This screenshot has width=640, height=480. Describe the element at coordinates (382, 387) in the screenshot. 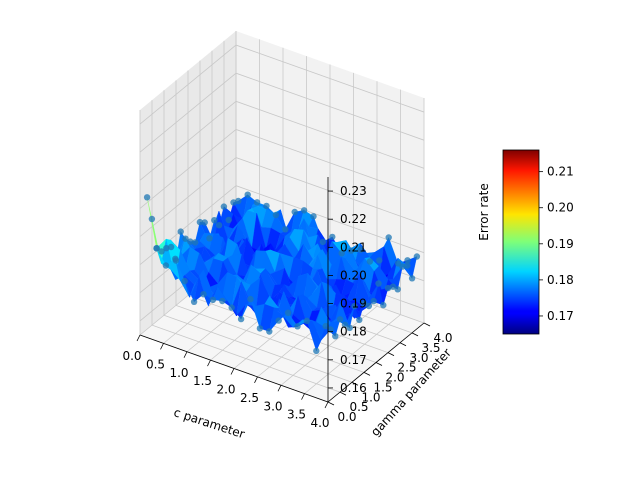

I see `y-tick-label: 1.5` at that location.